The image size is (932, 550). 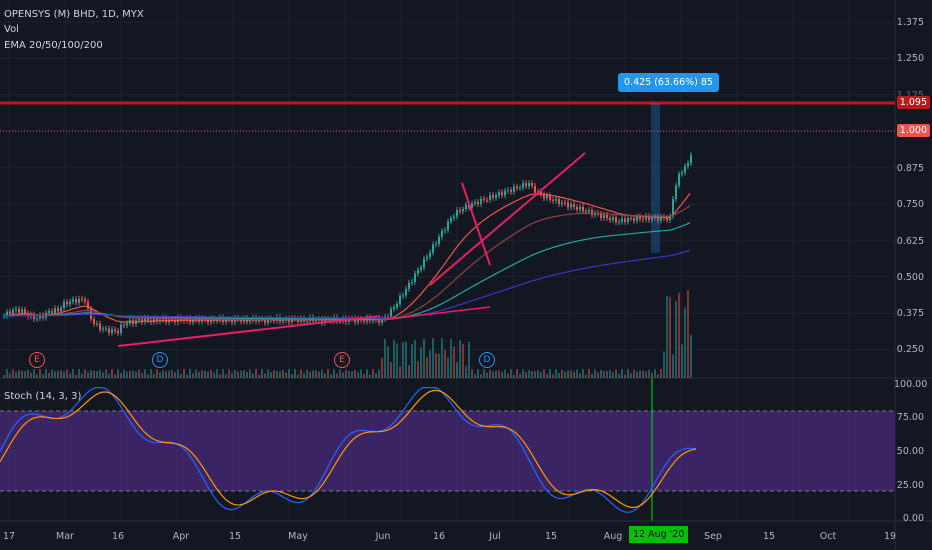 I want to click on ema-line, so click(x=346, y=284).